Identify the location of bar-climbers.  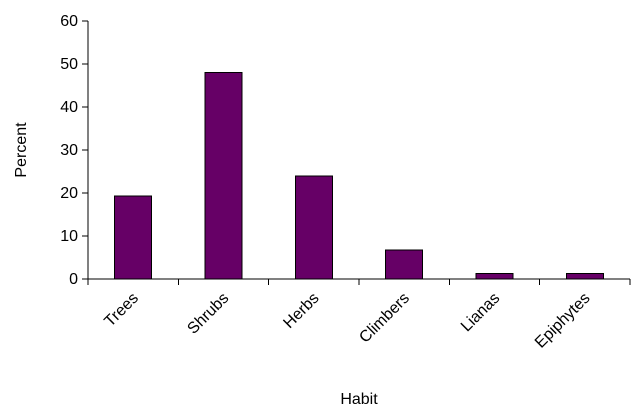
(404, 264).